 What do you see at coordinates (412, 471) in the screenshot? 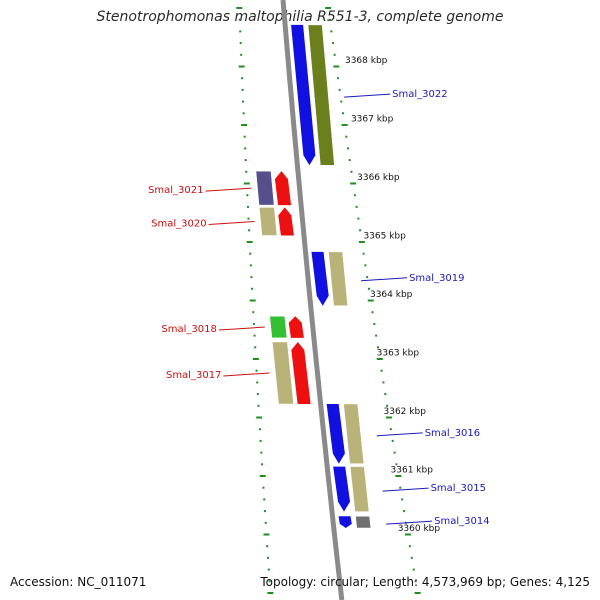
I see `position-label: 3361 kbp` at bounding box center [412, 471].